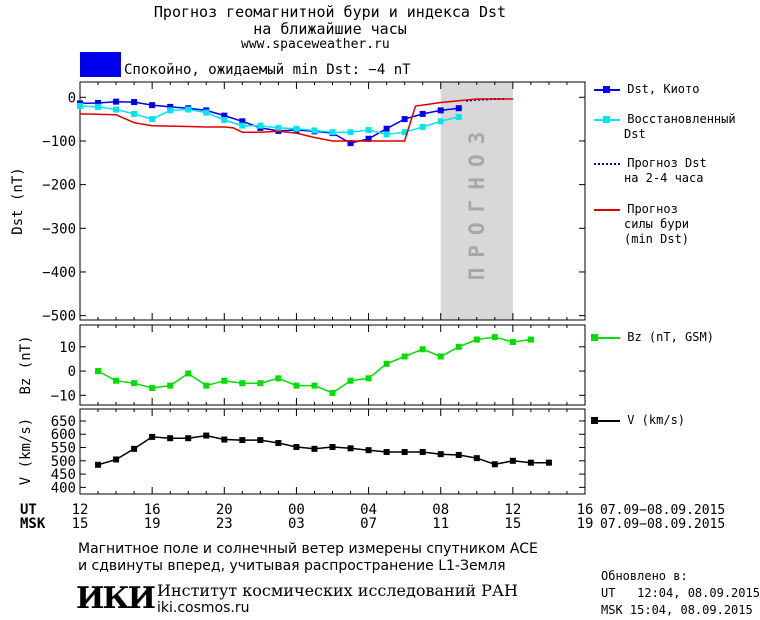 The width and height of the screenshot is (760, 620). I want to click on legend-v: V (km/s), so click(675, 420).